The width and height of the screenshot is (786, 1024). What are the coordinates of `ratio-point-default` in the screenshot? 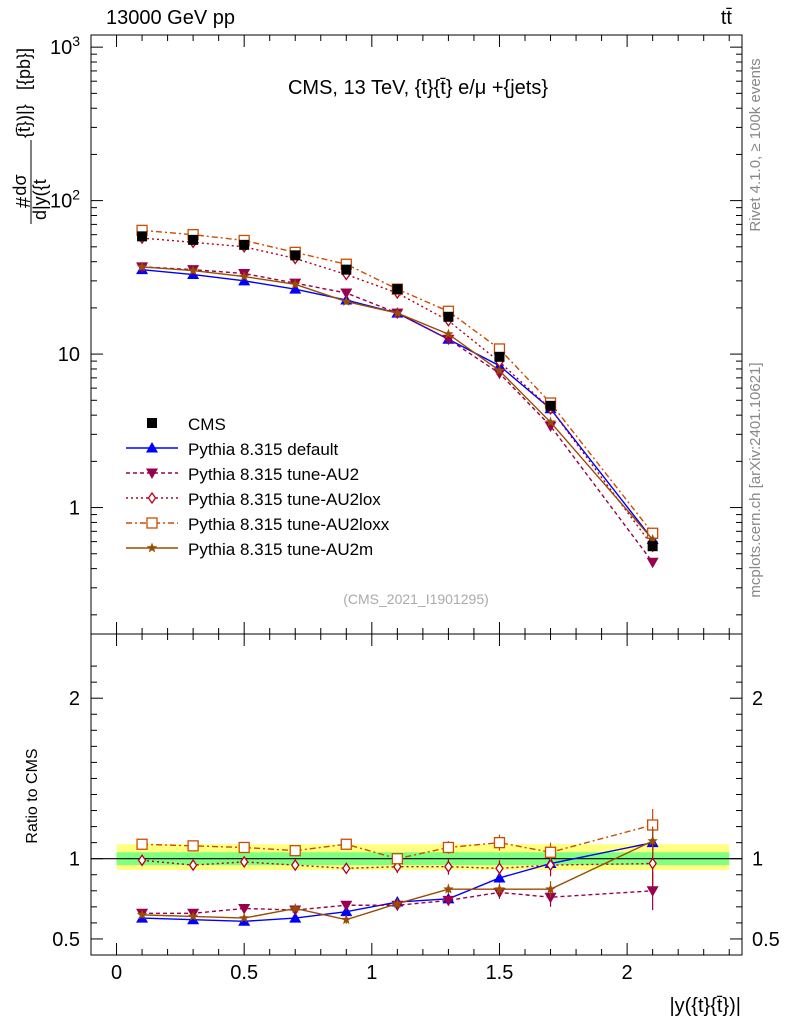 It's located at (244, 920).